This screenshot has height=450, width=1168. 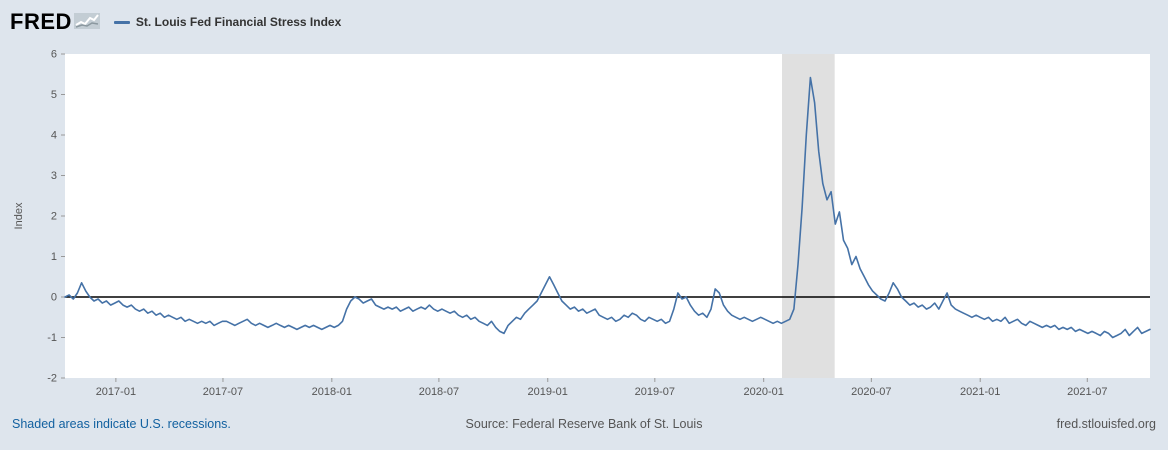 I want to click on x-tick-label: 2021-07, so click(x=1087, y=392).